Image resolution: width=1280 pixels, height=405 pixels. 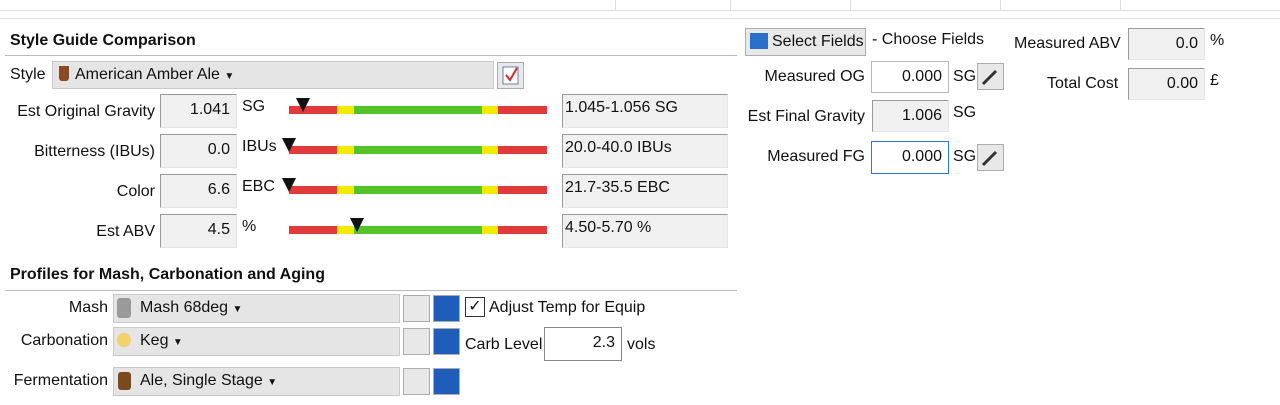 I want to click on row-value: 4.5, so click(x=198, y=231).